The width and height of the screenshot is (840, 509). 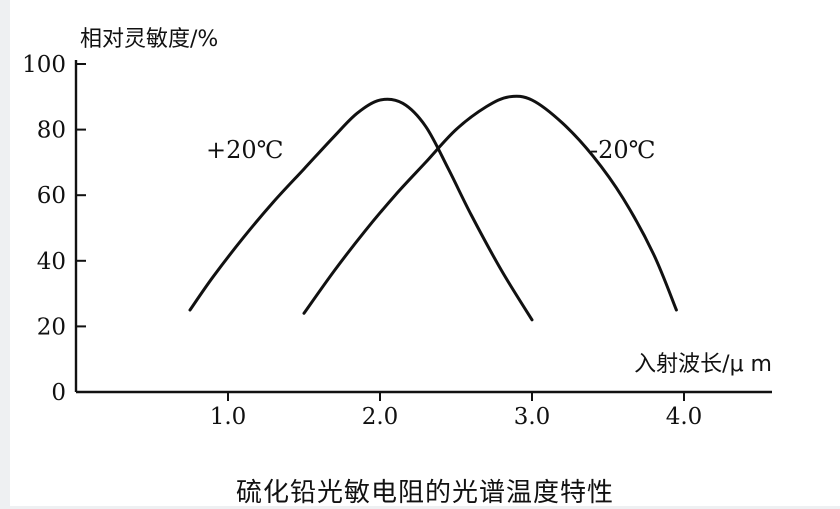 I want to click on series-label-plus20: +20℃, so click(x=245, y=150).